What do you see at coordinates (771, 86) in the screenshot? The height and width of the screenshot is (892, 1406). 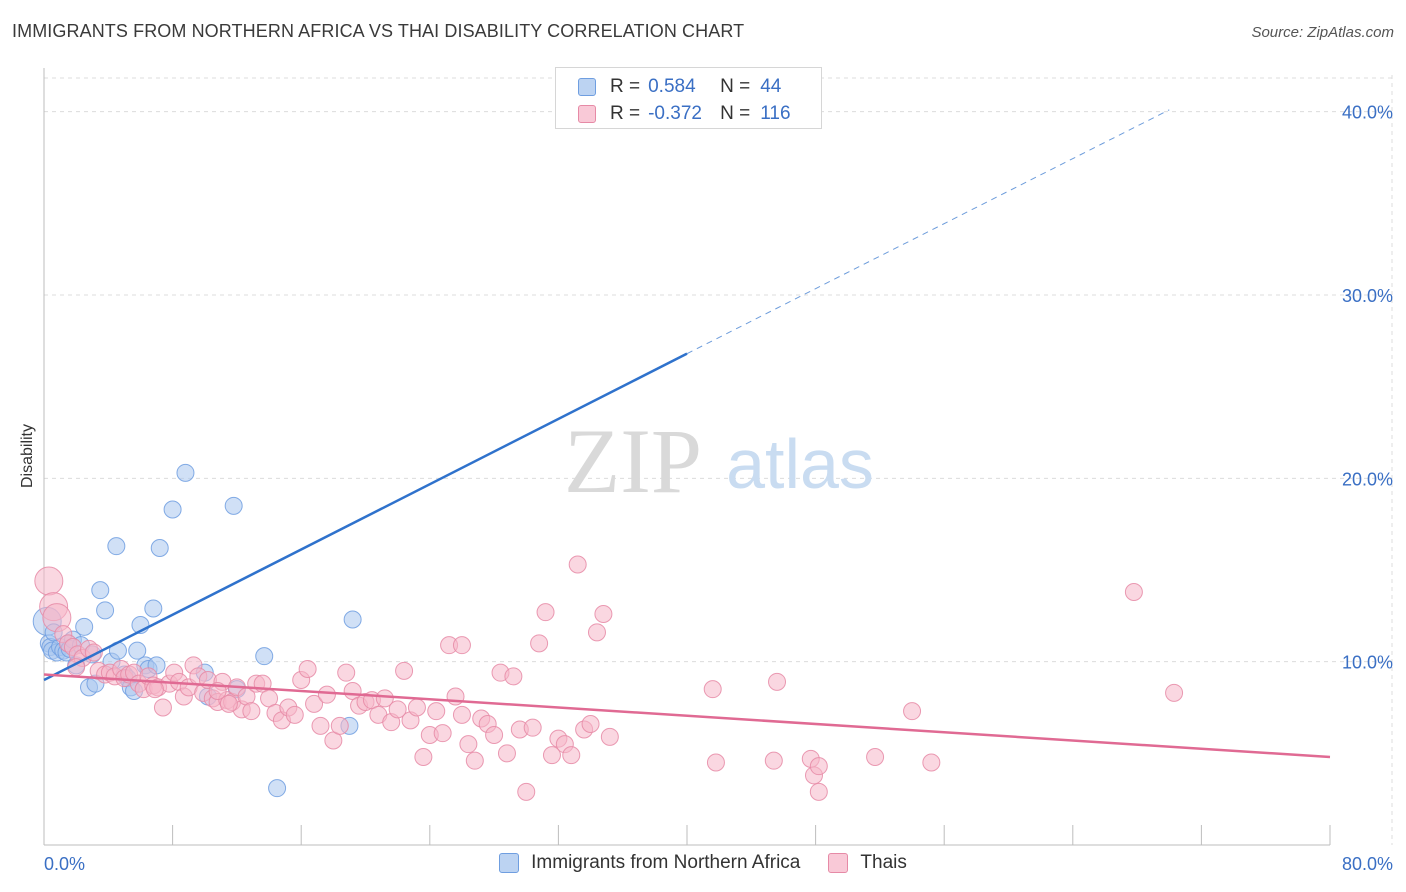 I see `legend-n-value: 44` at bounding box center [771, 86].